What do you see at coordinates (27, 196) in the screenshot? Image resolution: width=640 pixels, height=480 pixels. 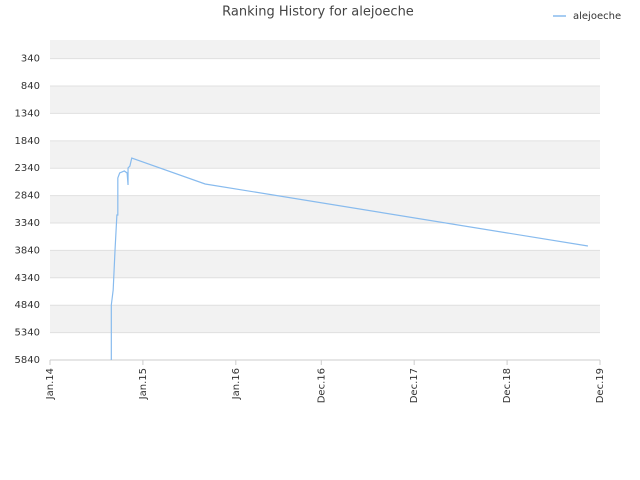 I see `y-tick-label: 2840` at bounding box center [27, 196].